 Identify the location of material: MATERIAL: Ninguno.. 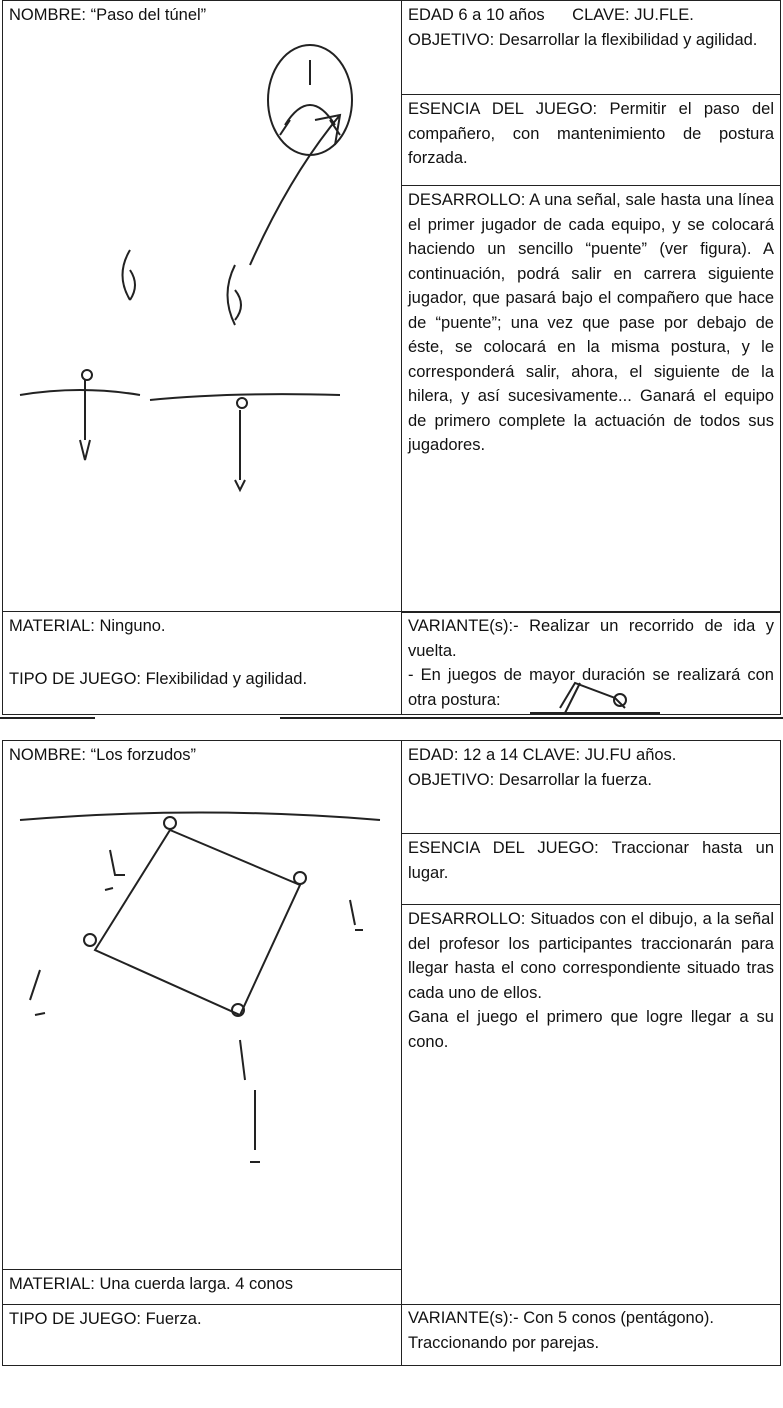
(87, 626).